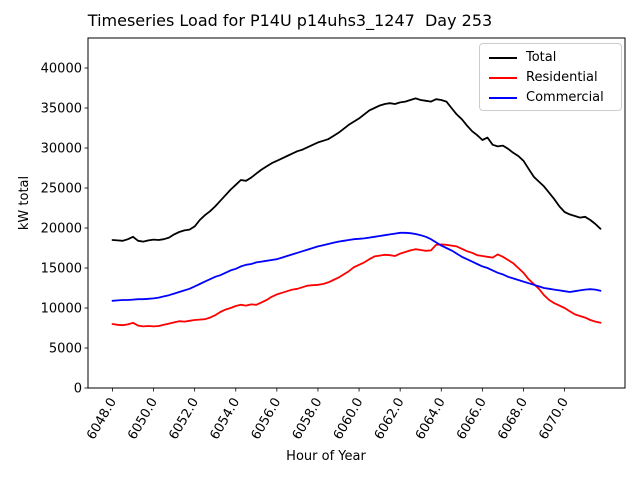 This screenshot has width=640, height=480. I want to click on x-tick-label: 6068.0, so click(513, 419).